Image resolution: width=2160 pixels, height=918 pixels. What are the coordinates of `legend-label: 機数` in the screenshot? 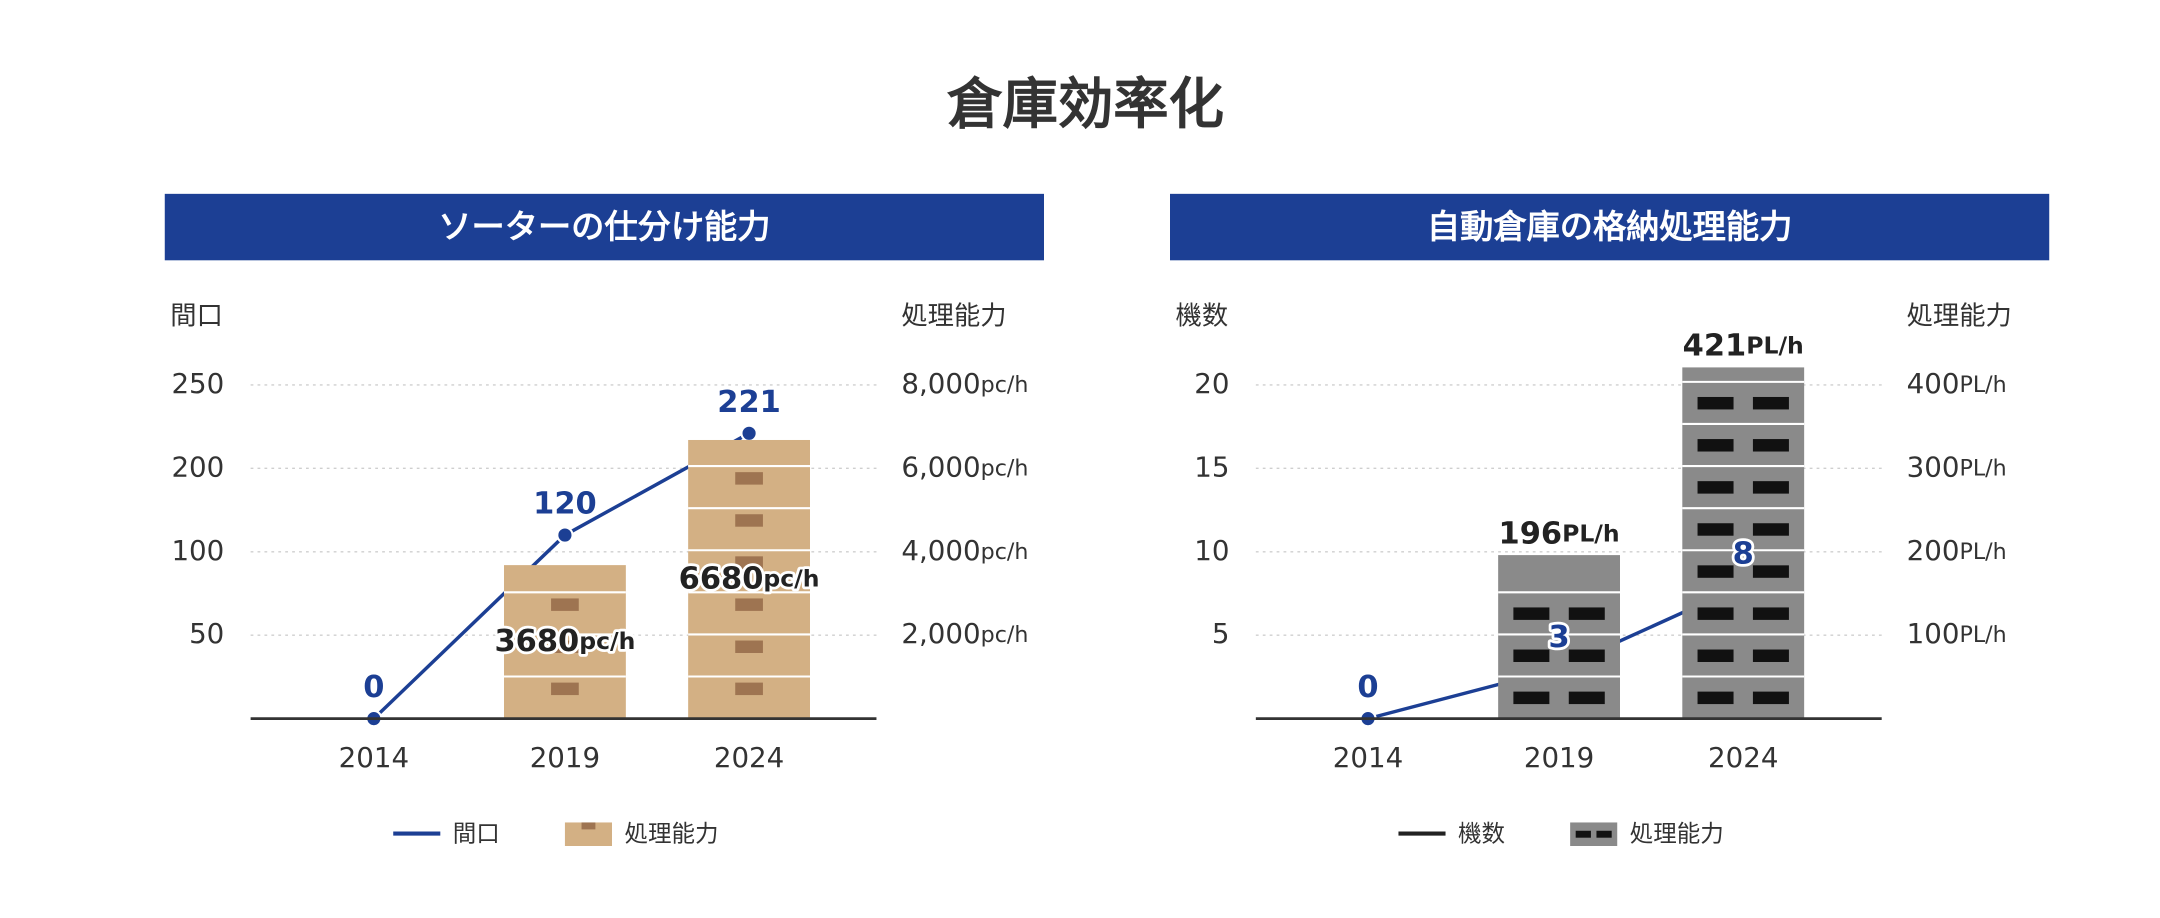 It's located at (1481, 833).